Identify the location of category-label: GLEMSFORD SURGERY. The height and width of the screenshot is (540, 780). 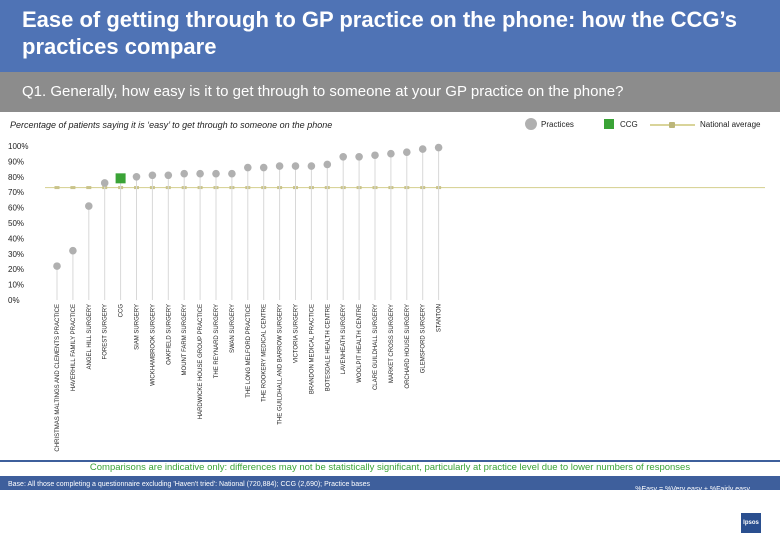
(424, 338).